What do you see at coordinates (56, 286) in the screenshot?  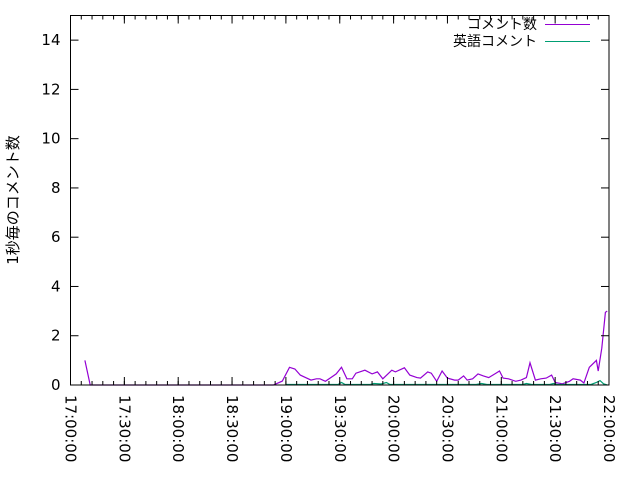 I see `y-tick-label: 4` at bounding box center [56, 286].